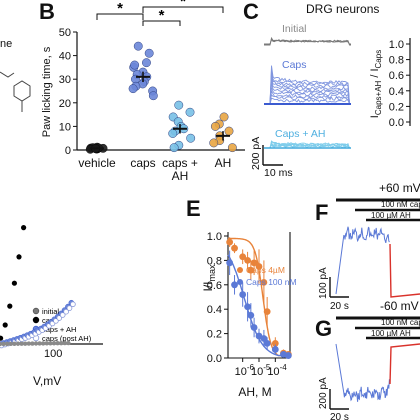 This screenshot has height=420, width=420. What do you see at coordinates (278, 173) in the screenshot?
I see `panel-c-scale-time: 10 ms` at bounding box center [278, 173].